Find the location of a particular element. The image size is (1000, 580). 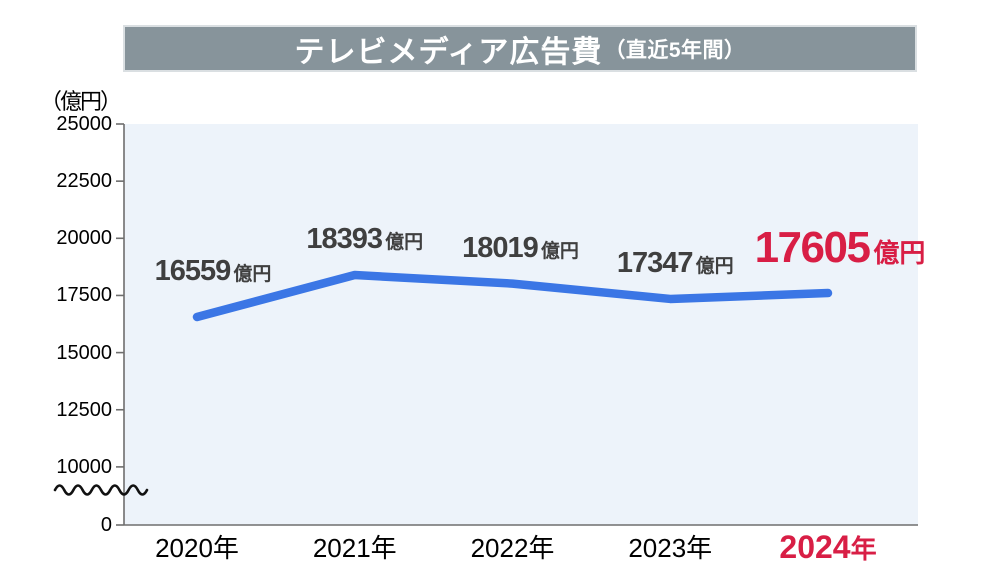

y-tick-label-15000: 15000 is located at coordinates (84, 352).